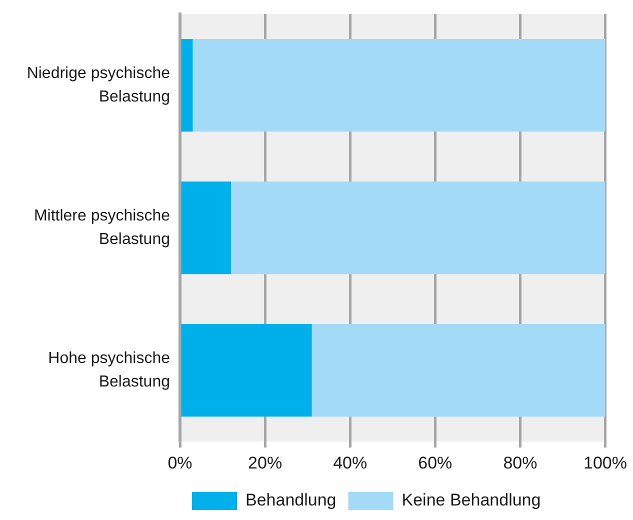 This screenshot has width=633, height=520. Describe the element at coordinates (102, 228) in the screenshot. I see `y-tick-label: Mittlere psychische Belastung` at that location.